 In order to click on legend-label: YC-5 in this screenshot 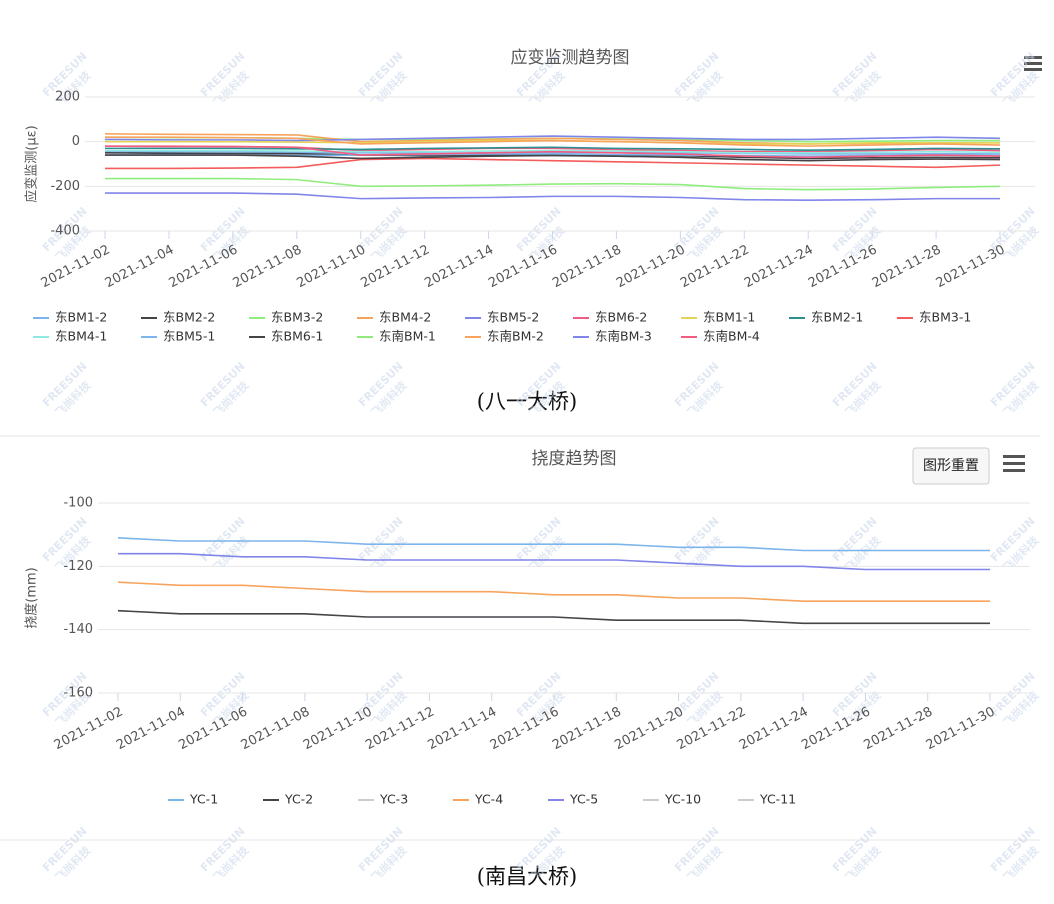, I will do `click(583, 799)`.